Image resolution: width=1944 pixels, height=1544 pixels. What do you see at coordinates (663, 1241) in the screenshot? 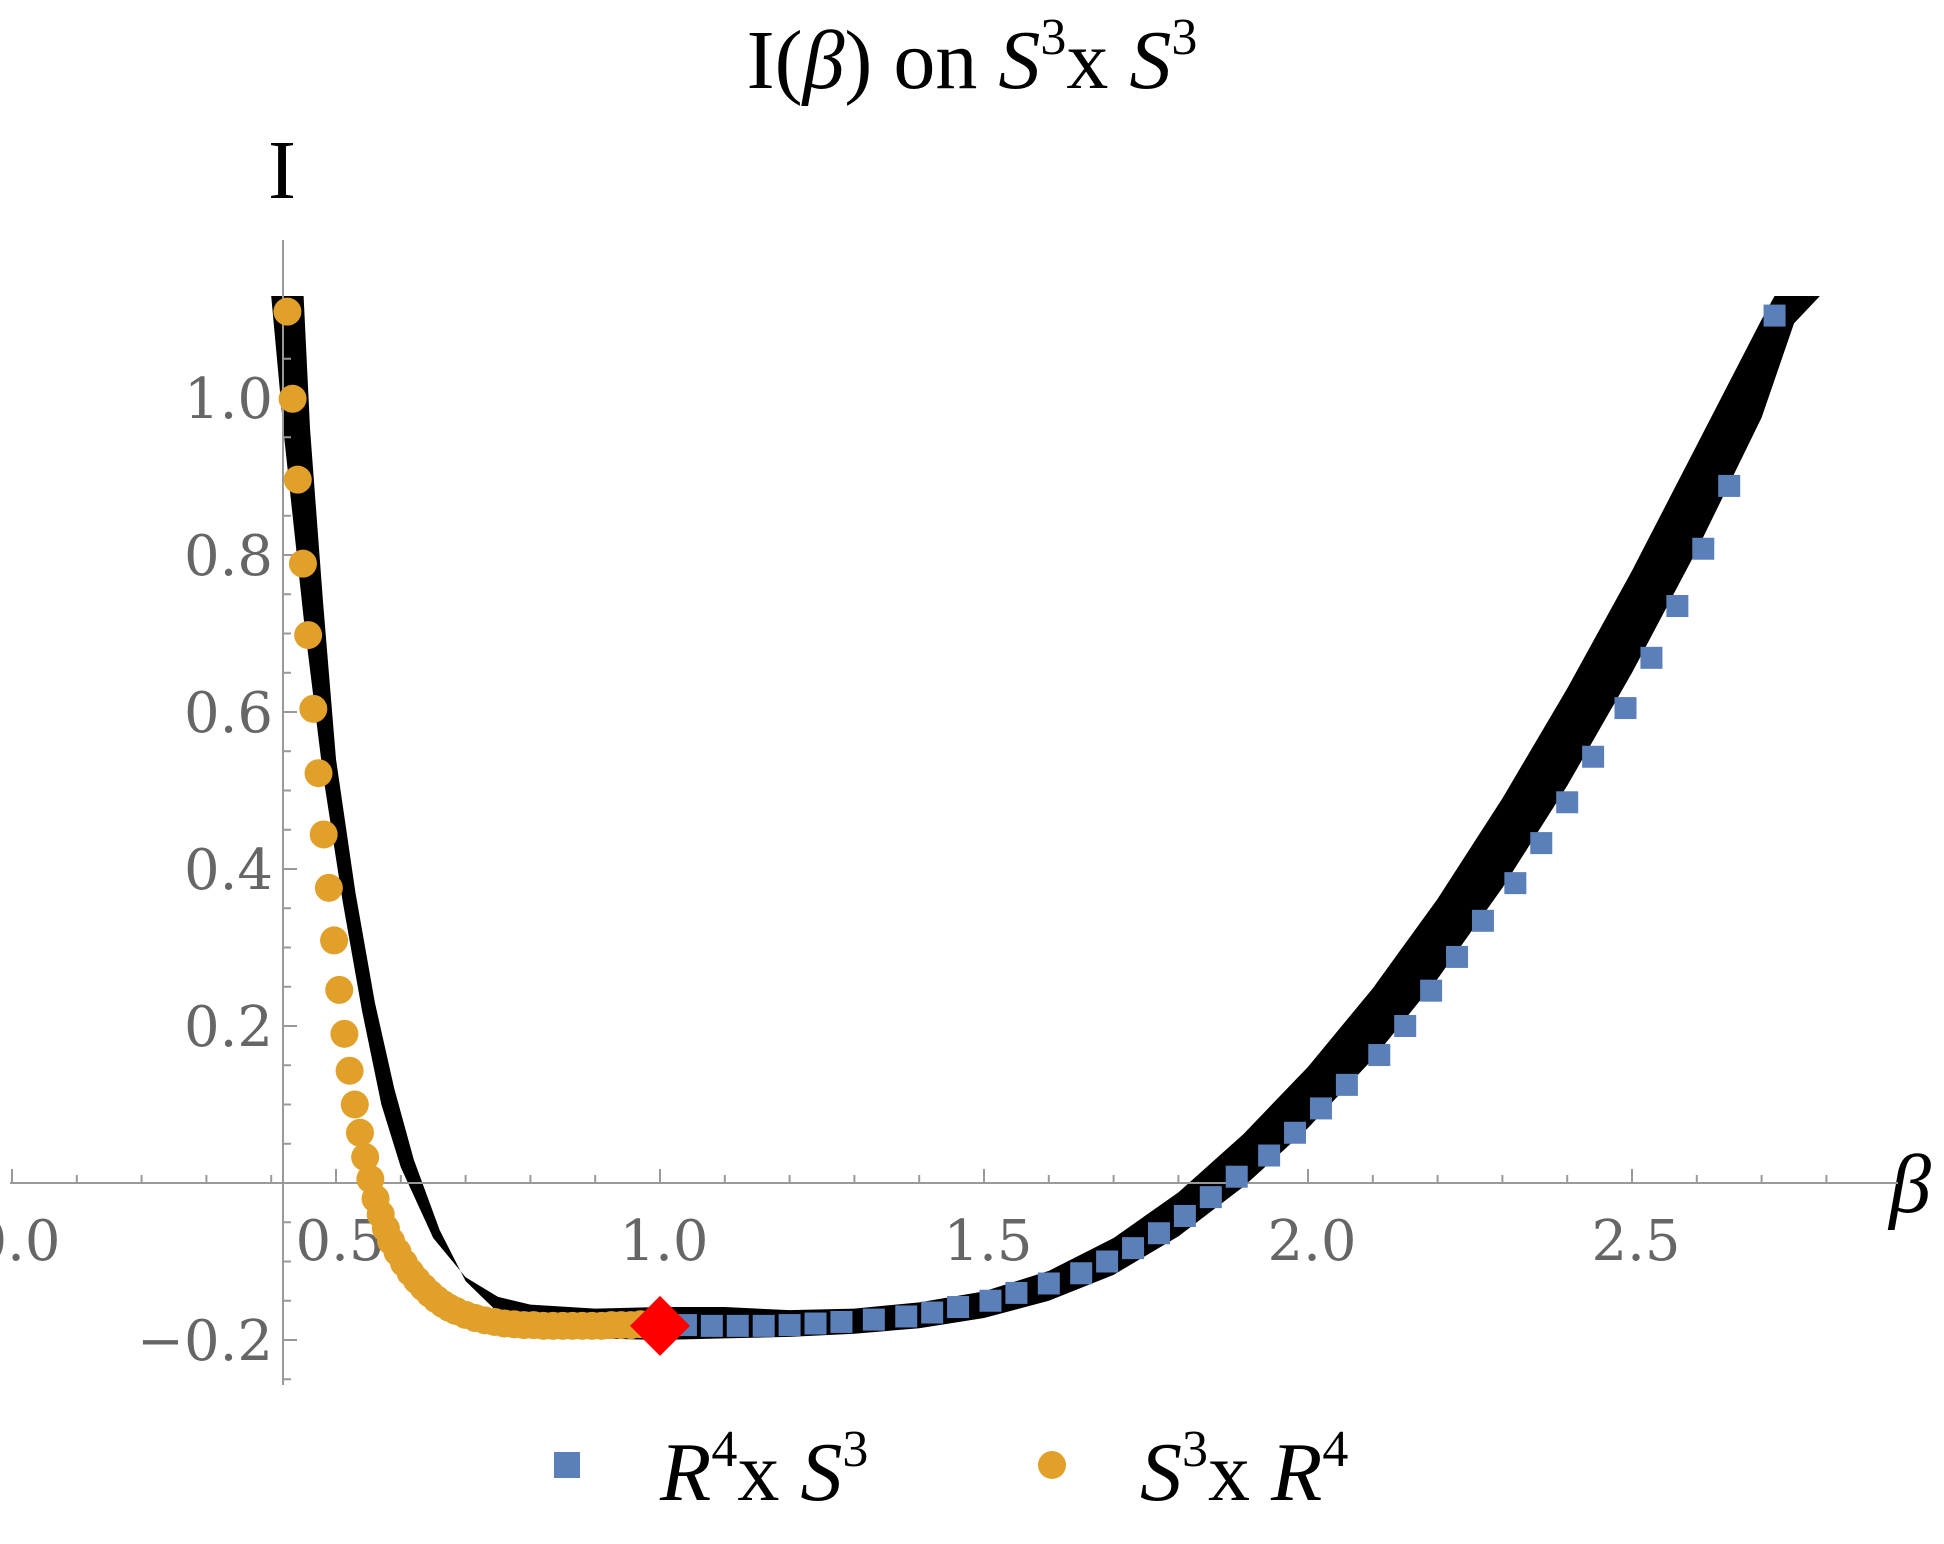
I see `x-tick-label: 1.0` at bounding box center [663, 1241].